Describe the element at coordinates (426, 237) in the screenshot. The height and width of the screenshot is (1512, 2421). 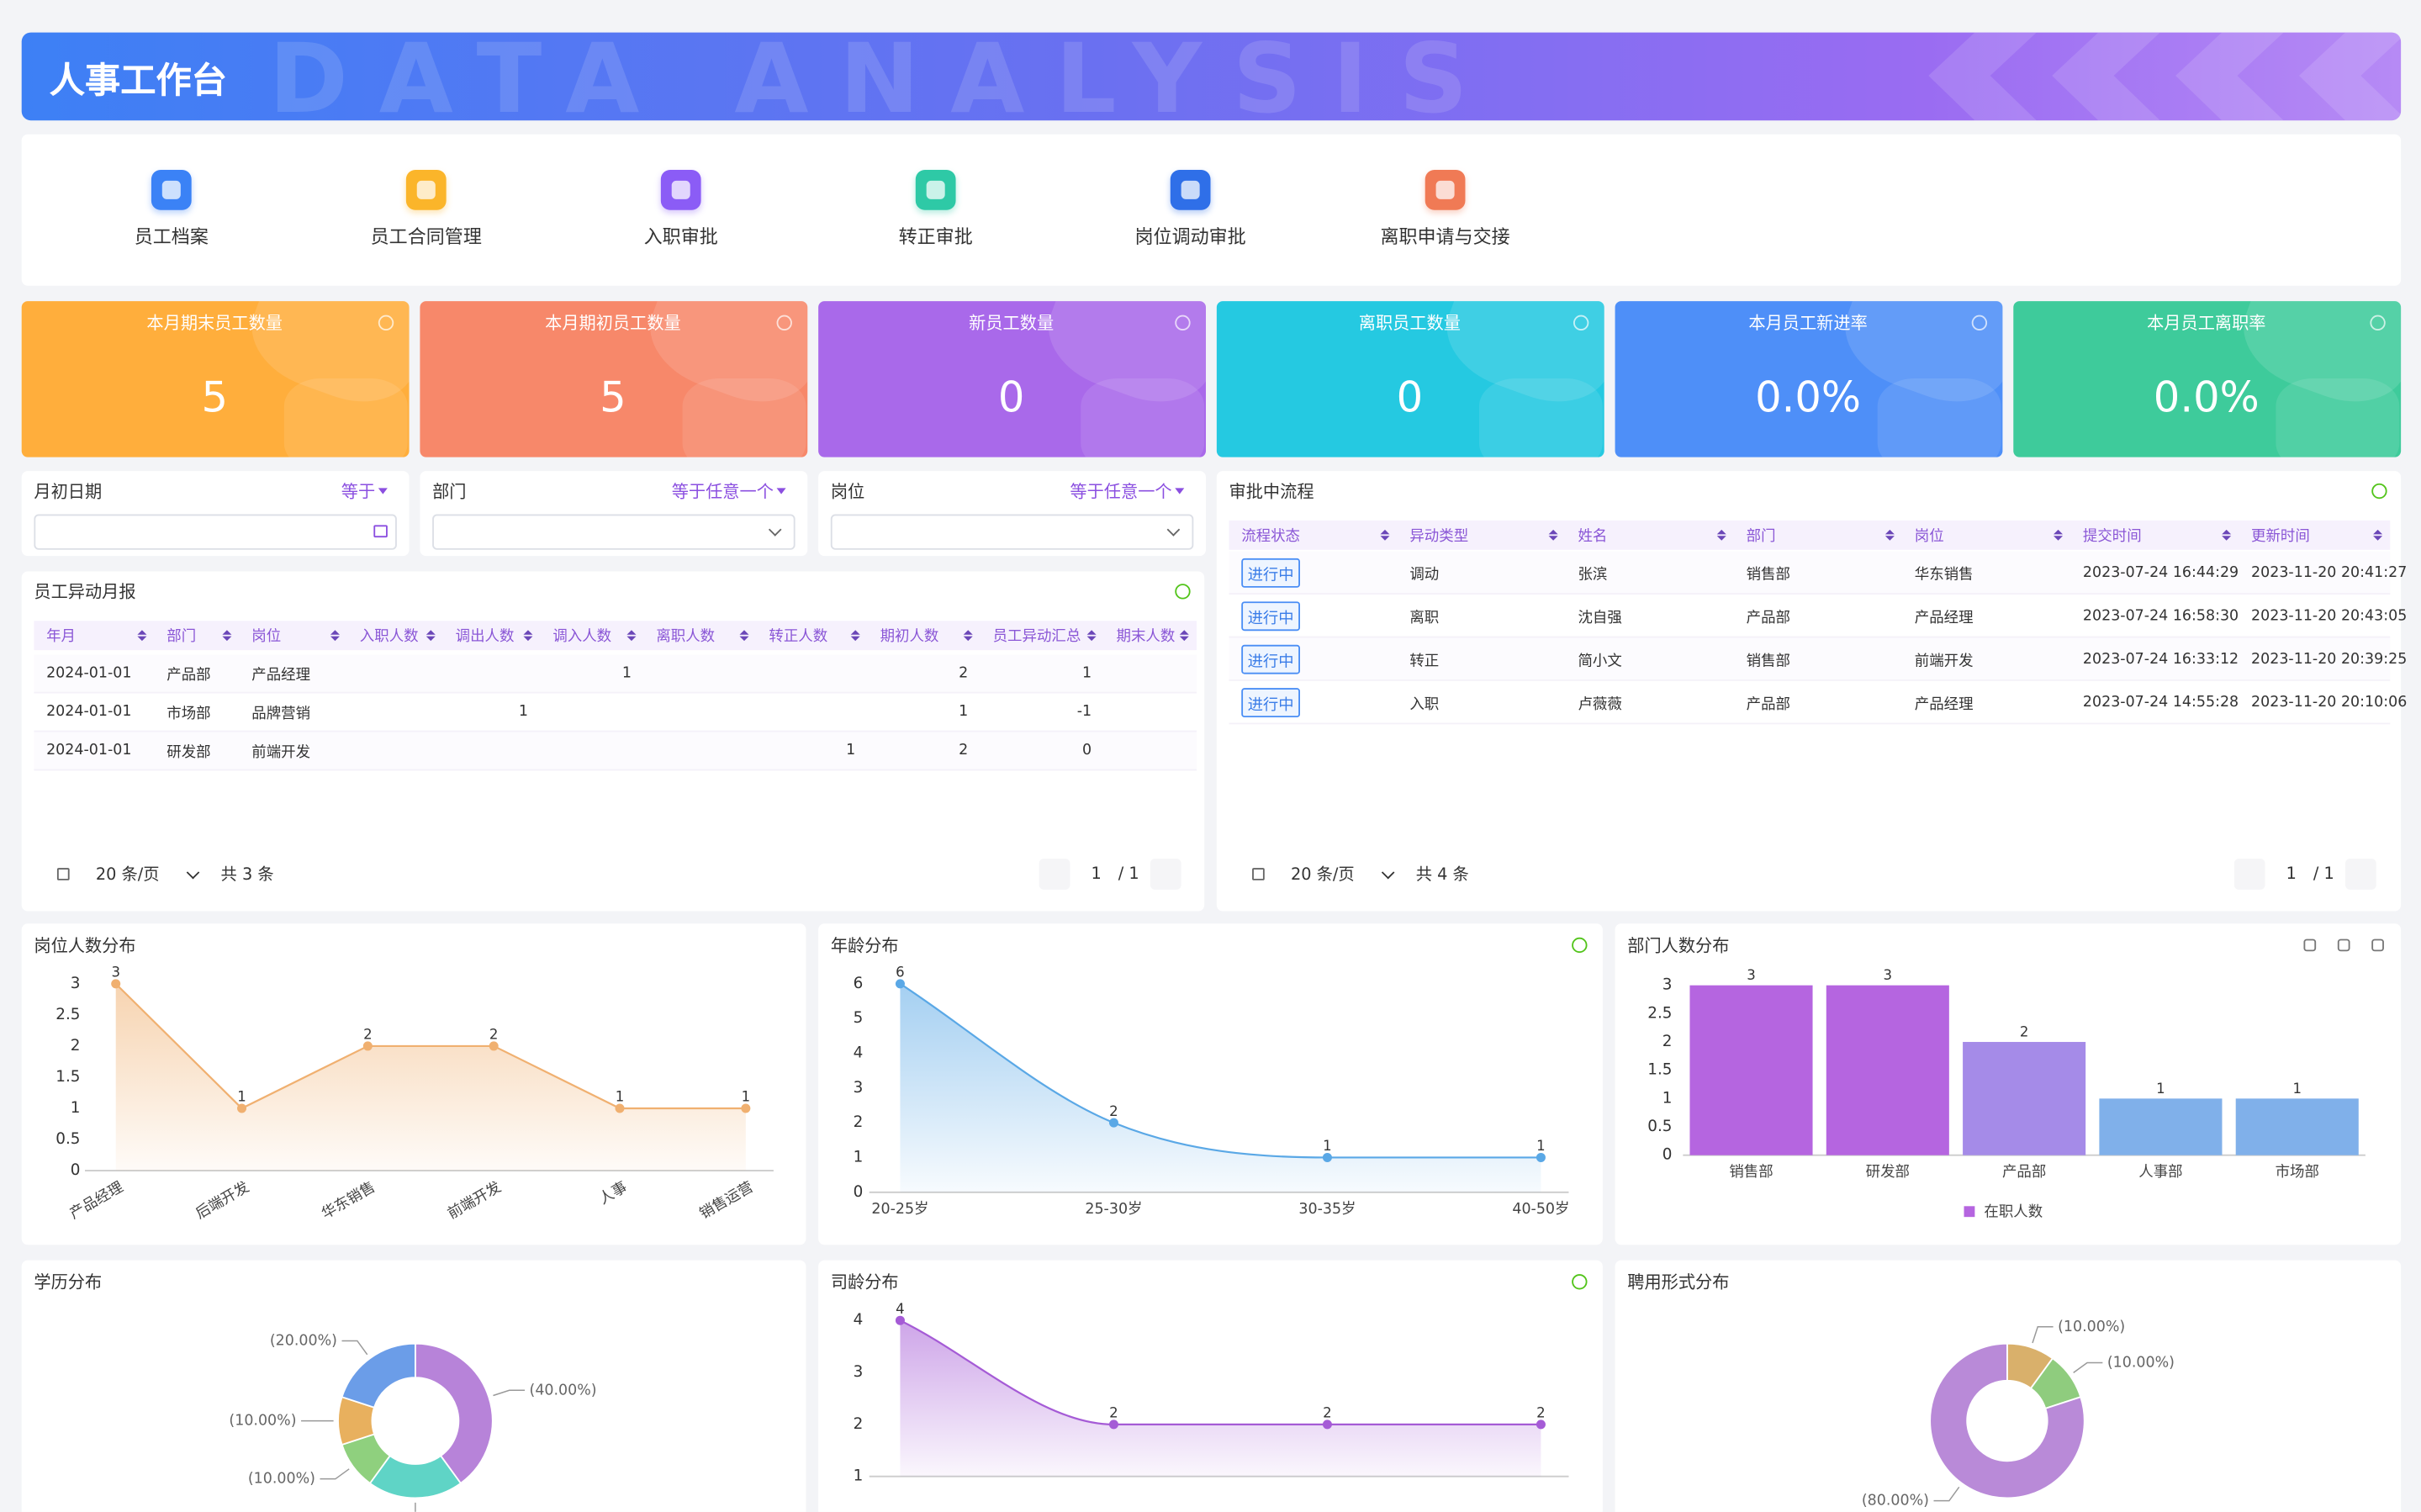
I see `shortcut-label: 员工合同管理` at that location.